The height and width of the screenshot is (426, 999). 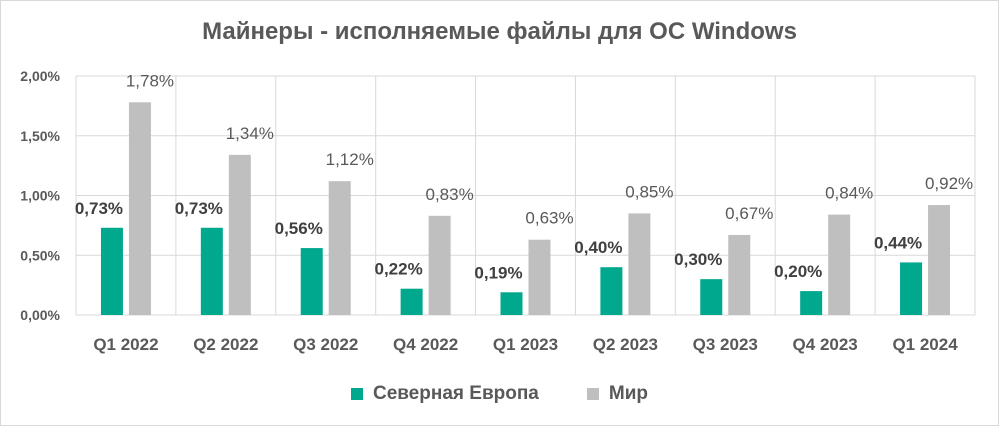 I want to click on legend-label-world: Мир, so click(x=628, y=393).